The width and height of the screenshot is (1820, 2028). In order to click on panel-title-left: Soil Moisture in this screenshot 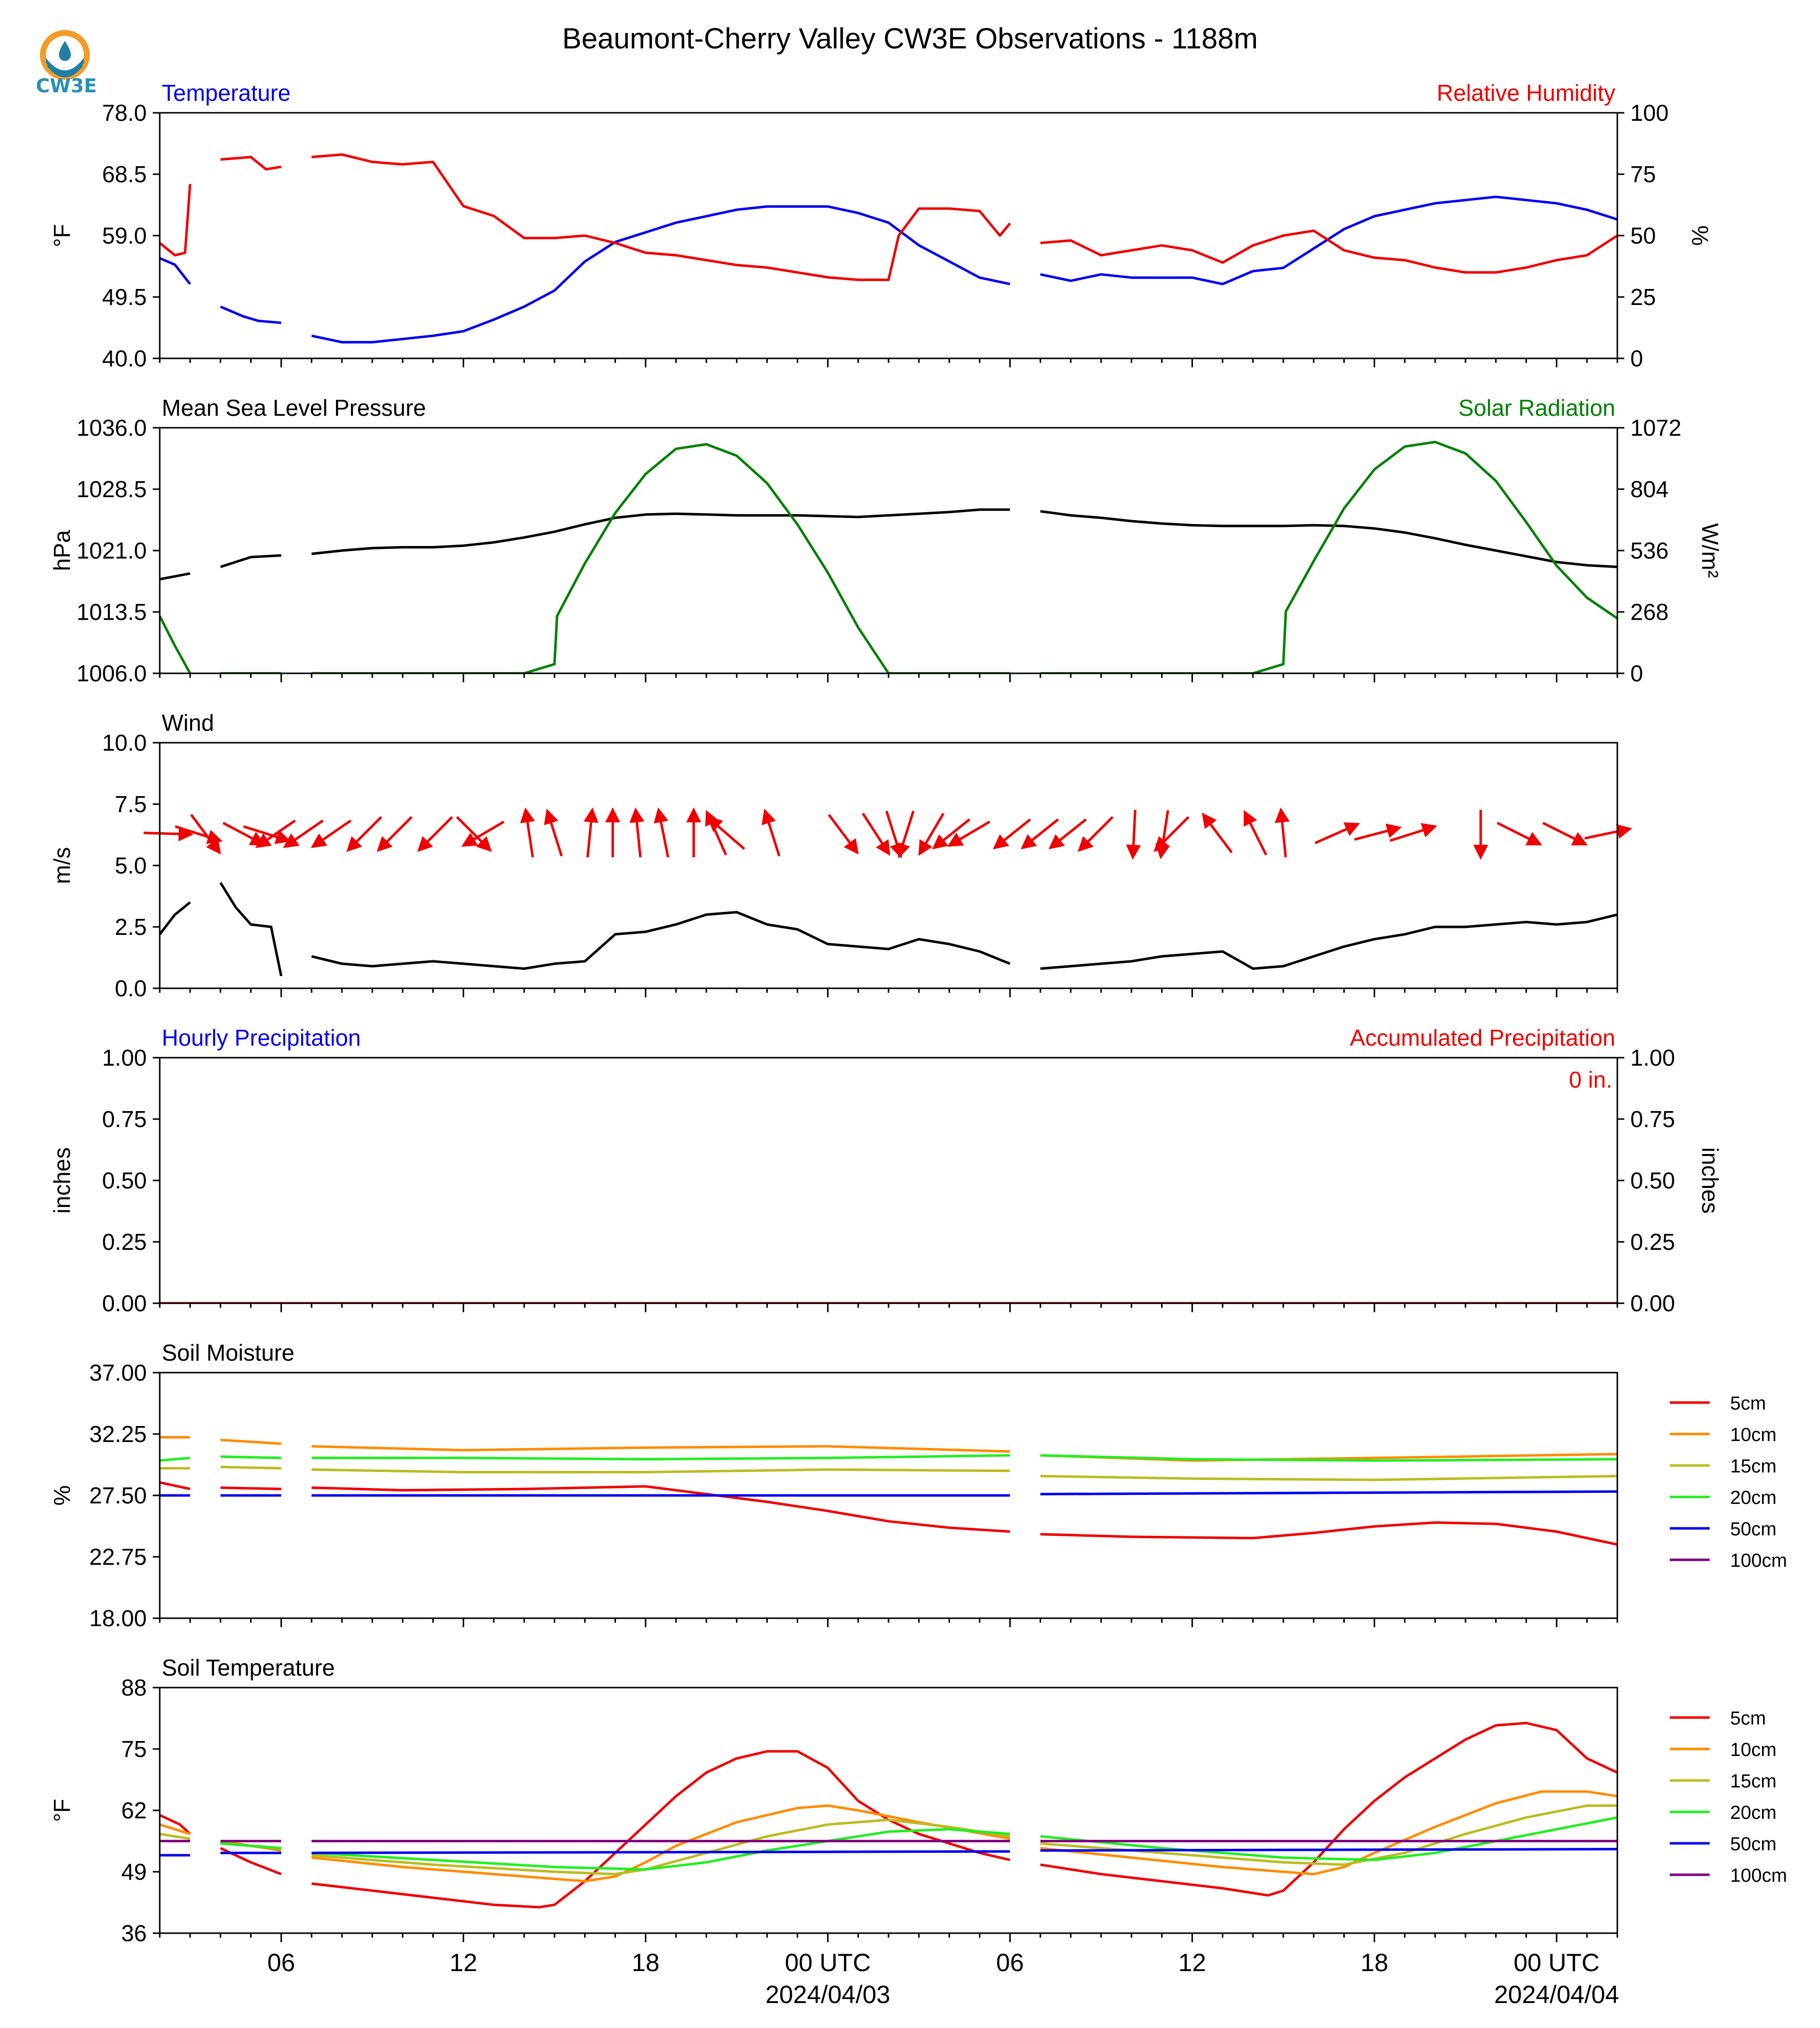, I will do `click(228, 1353)`.